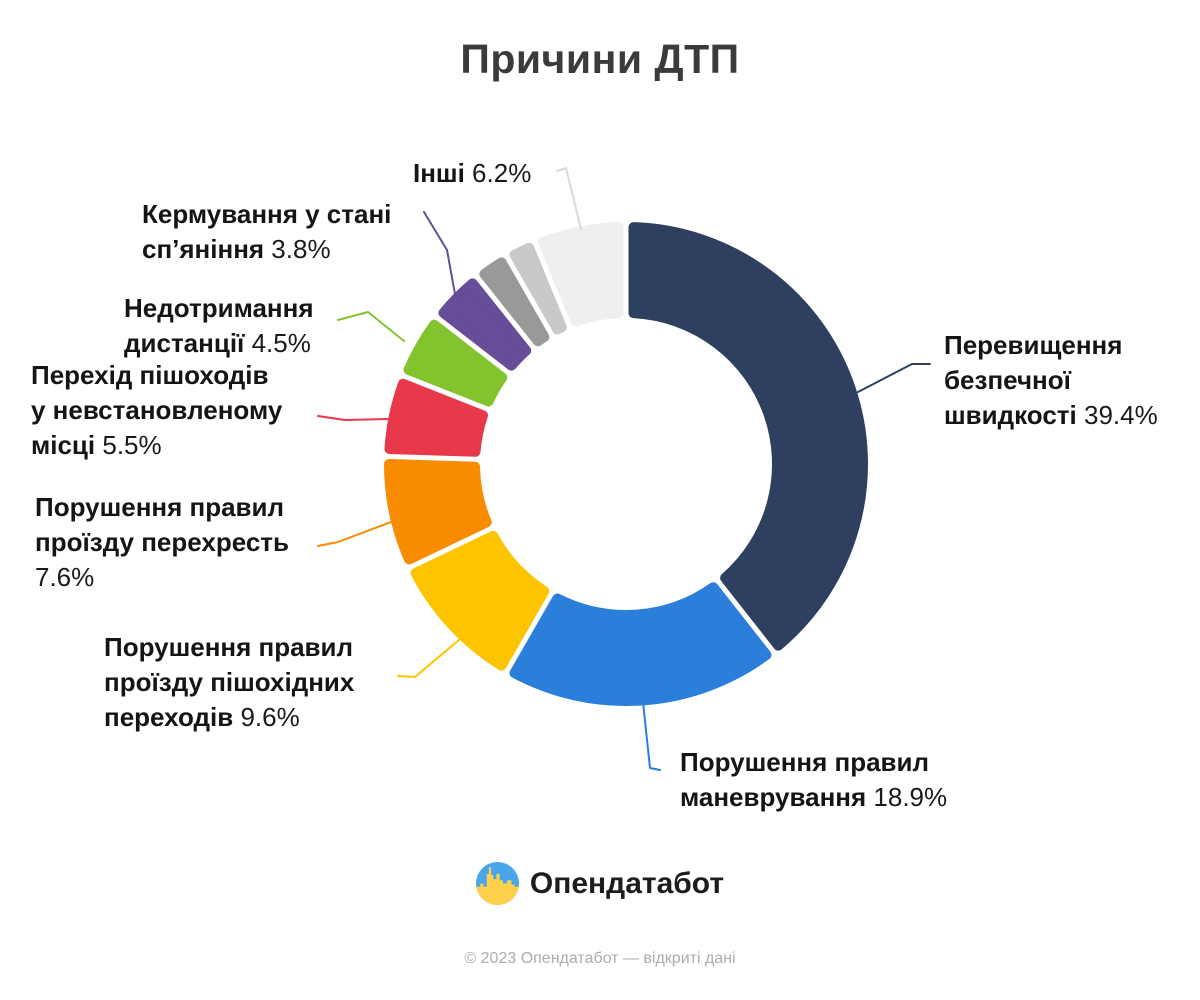 The width and height of the screenshot is (1200, 1000). I want to click on leader-line-others, so click(569, 198).